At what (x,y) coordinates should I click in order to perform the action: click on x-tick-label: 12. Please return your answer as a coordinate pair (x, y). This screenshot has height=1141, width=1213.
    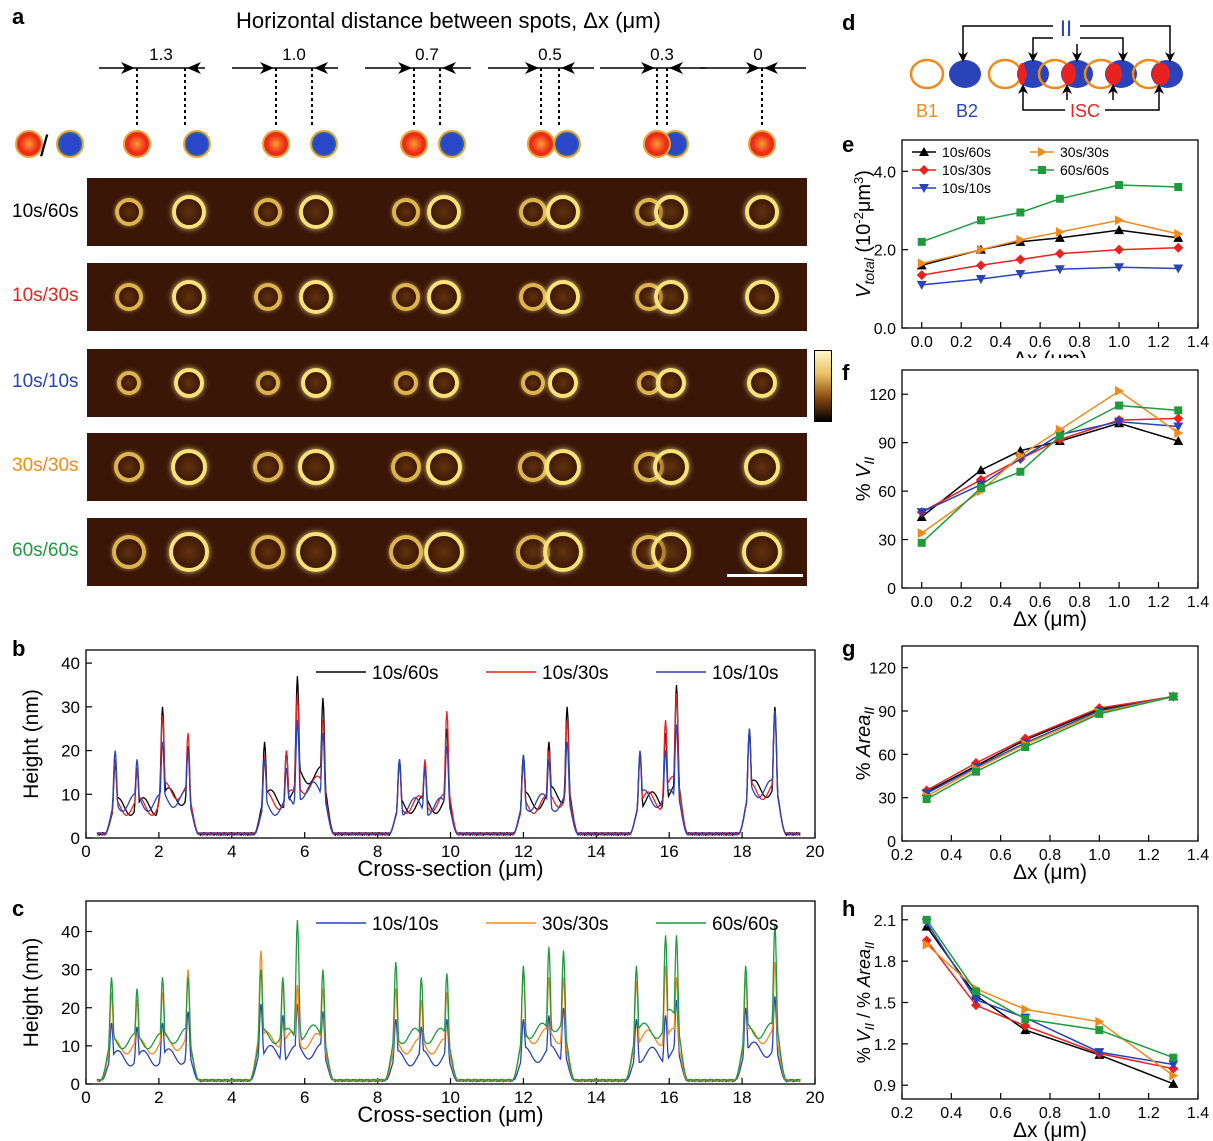
    Looking at the image, I should click on (523, 851).